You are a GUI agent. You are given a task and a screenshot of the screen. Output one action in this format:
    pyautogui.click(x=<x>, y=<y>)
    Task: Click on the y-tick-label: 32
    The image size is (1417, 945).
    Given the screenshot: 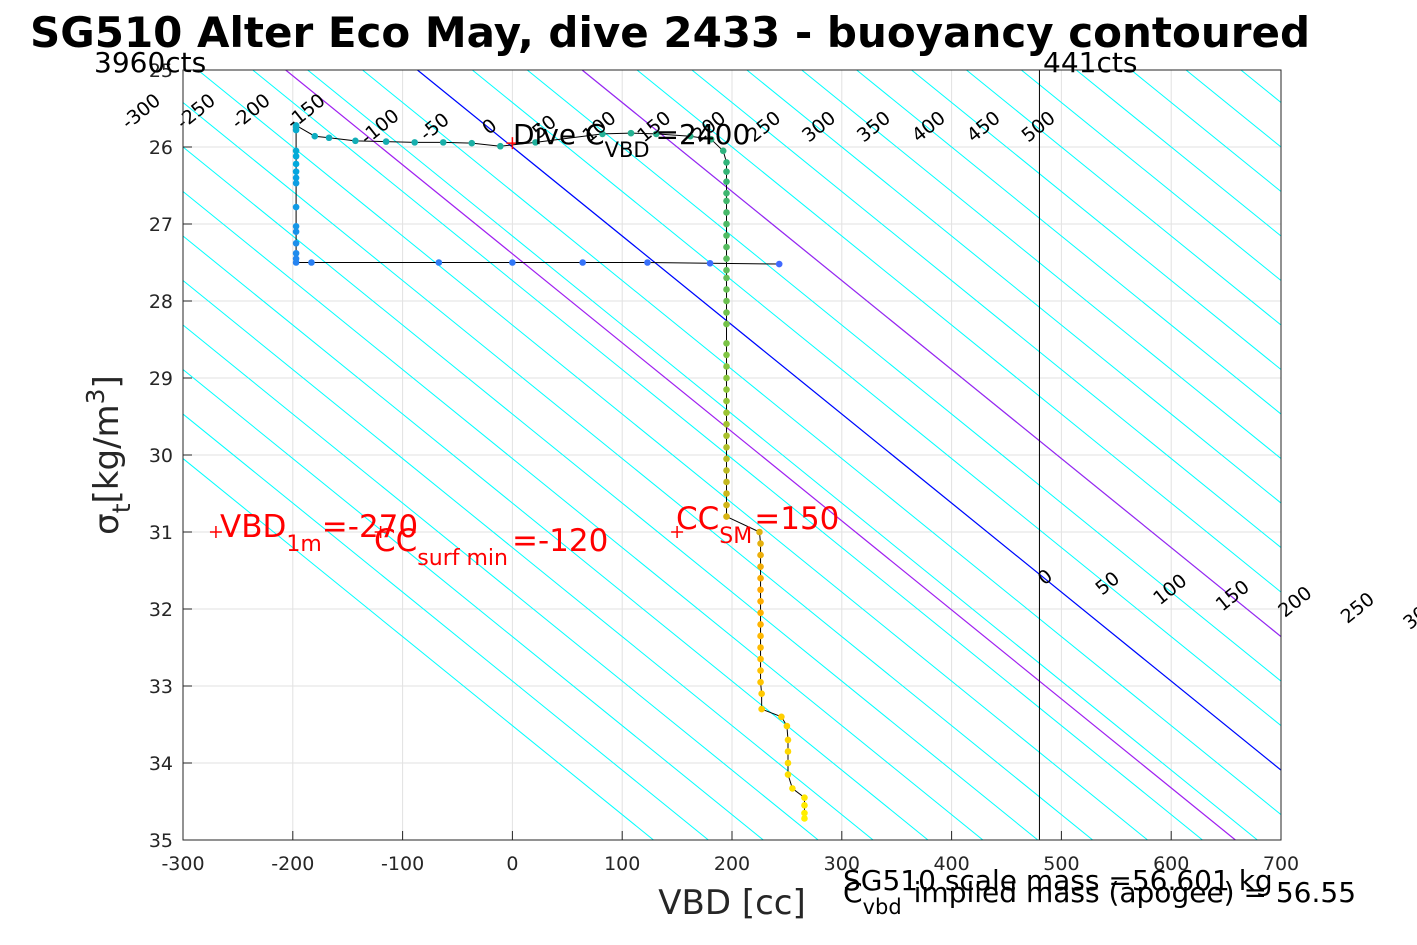 What is the action you would take?
    pyautogui.click(x=161, y=610)
    